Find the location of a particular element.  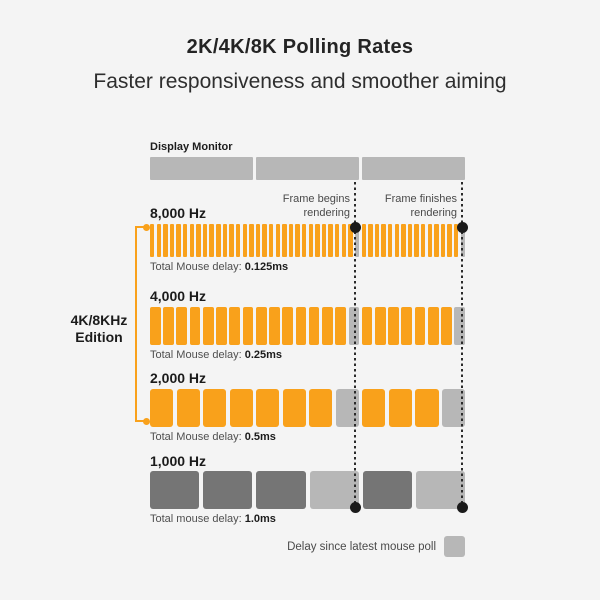

rate-label-4000hz: 4,000 Hz is located at coordinates (178, 296).